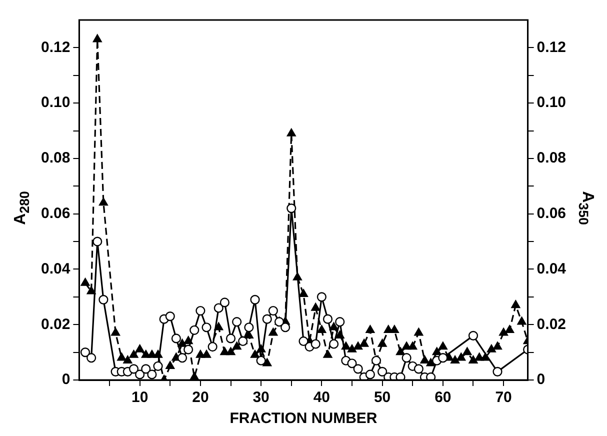 The height and width of the screenshot is (436, 607). What do you see at coordinates (261, 397) in the screenshot?
I see `x-tick-label: 30` at bounding box center [261, 397].